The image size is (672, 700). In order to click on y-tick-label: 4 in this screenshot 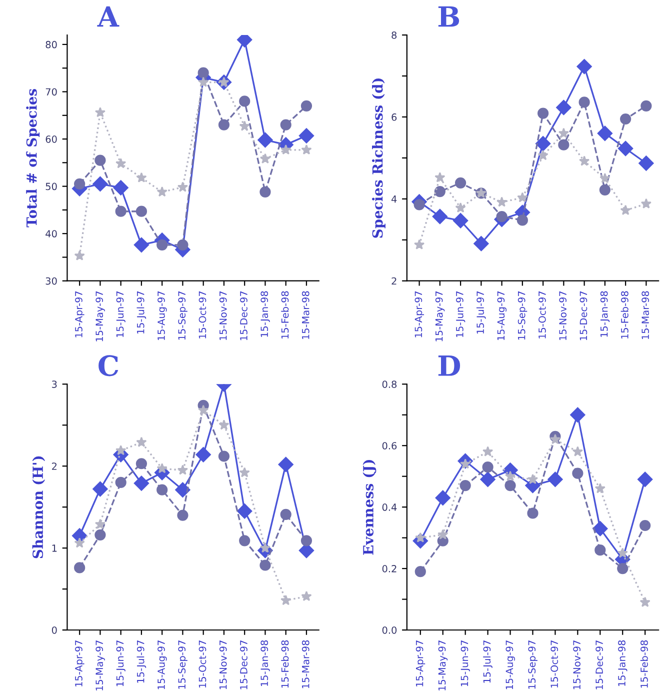, I will do `click(394, 199)`.